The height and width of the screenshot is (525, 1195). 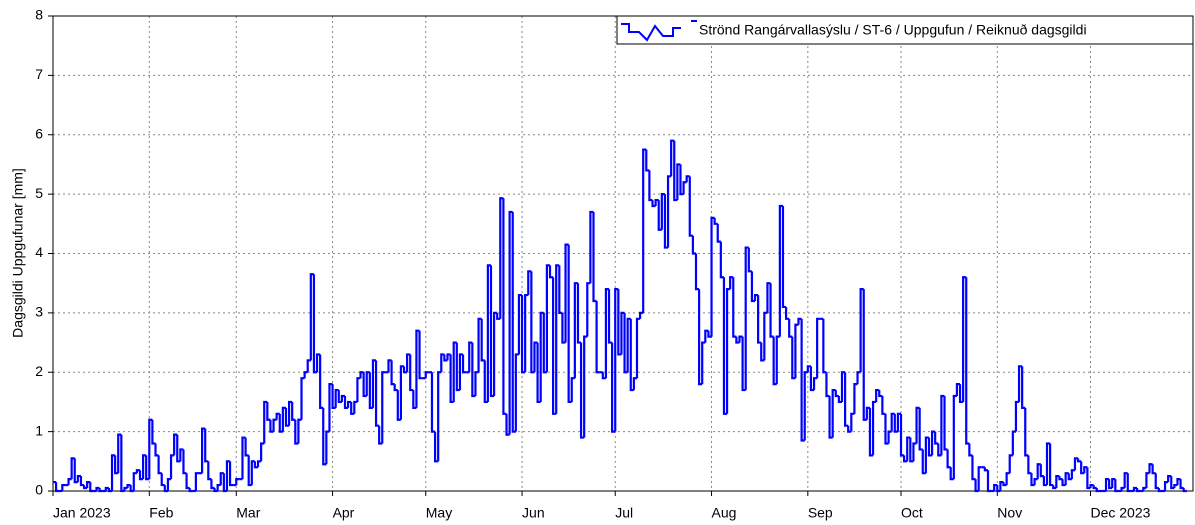 What do you see at coordinates (1009, 513) in the screenshot?
I see `x-tick-label: Nov` at bounding box center [1009, 513].